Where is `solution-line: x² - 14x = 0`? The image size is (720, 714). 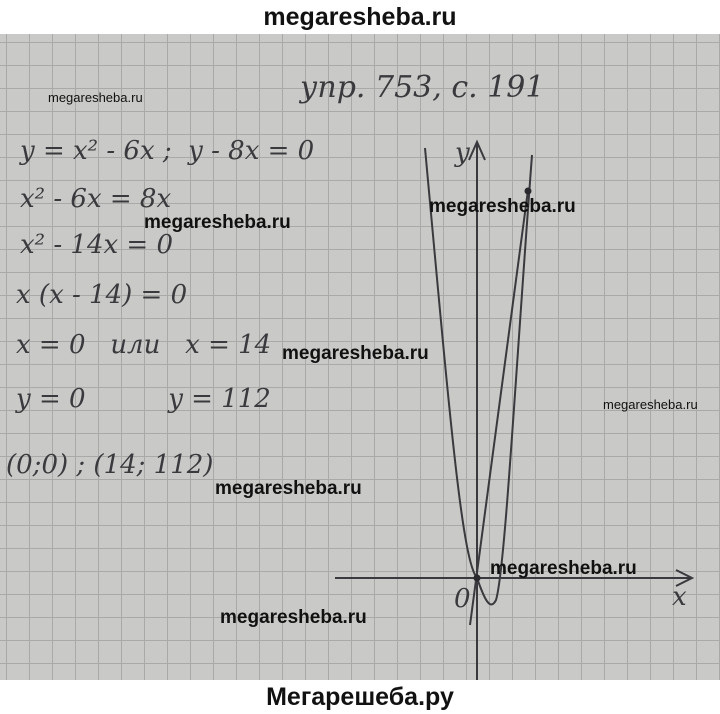 solution-line: x² - 14x = 0 is located at coordinates (97, 245).